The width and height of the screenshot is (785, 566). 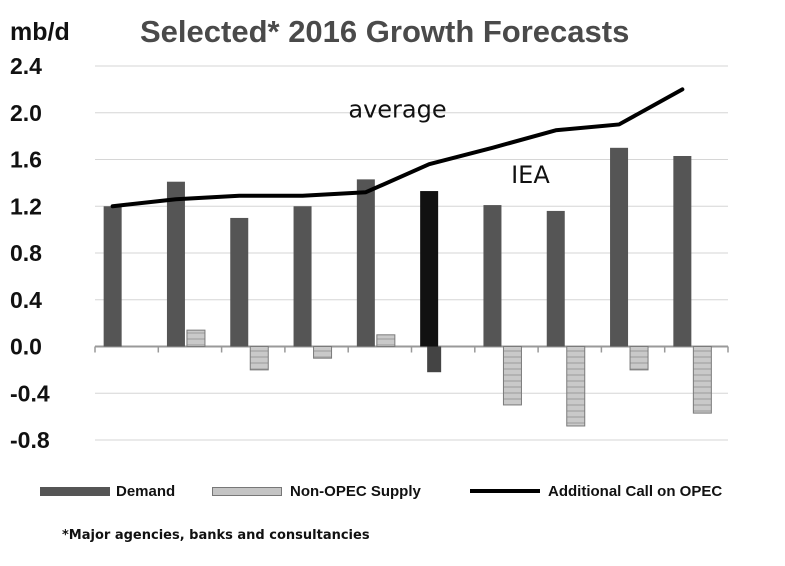 I want to click on demand-swatch-icon, so click(x=75, y=491).